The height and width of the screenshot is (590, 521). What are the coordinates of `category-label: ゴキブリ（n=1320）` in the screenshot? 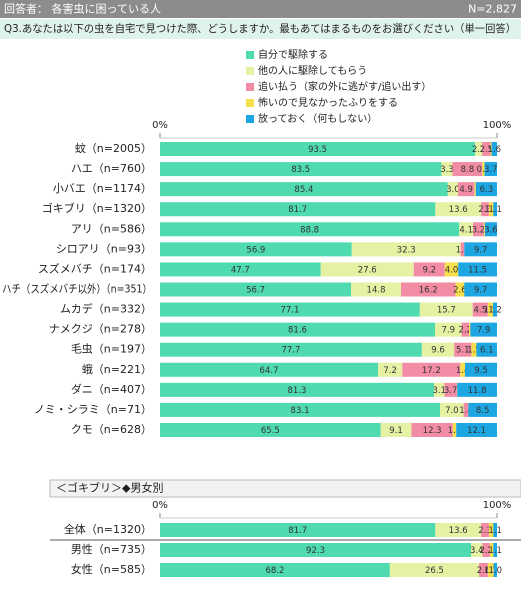 It's located at (97, 208).